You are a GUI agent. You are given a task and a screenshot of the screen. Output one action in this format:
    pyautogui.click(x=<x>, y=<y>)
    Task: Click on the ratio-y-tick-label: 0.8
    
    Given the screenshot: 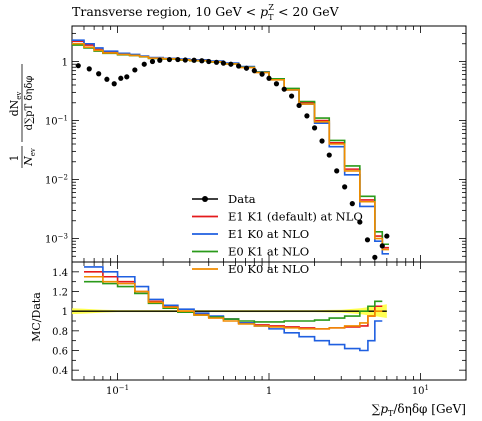 What is the action you would take?
    pyautogui.click(x=60, y=332)
    